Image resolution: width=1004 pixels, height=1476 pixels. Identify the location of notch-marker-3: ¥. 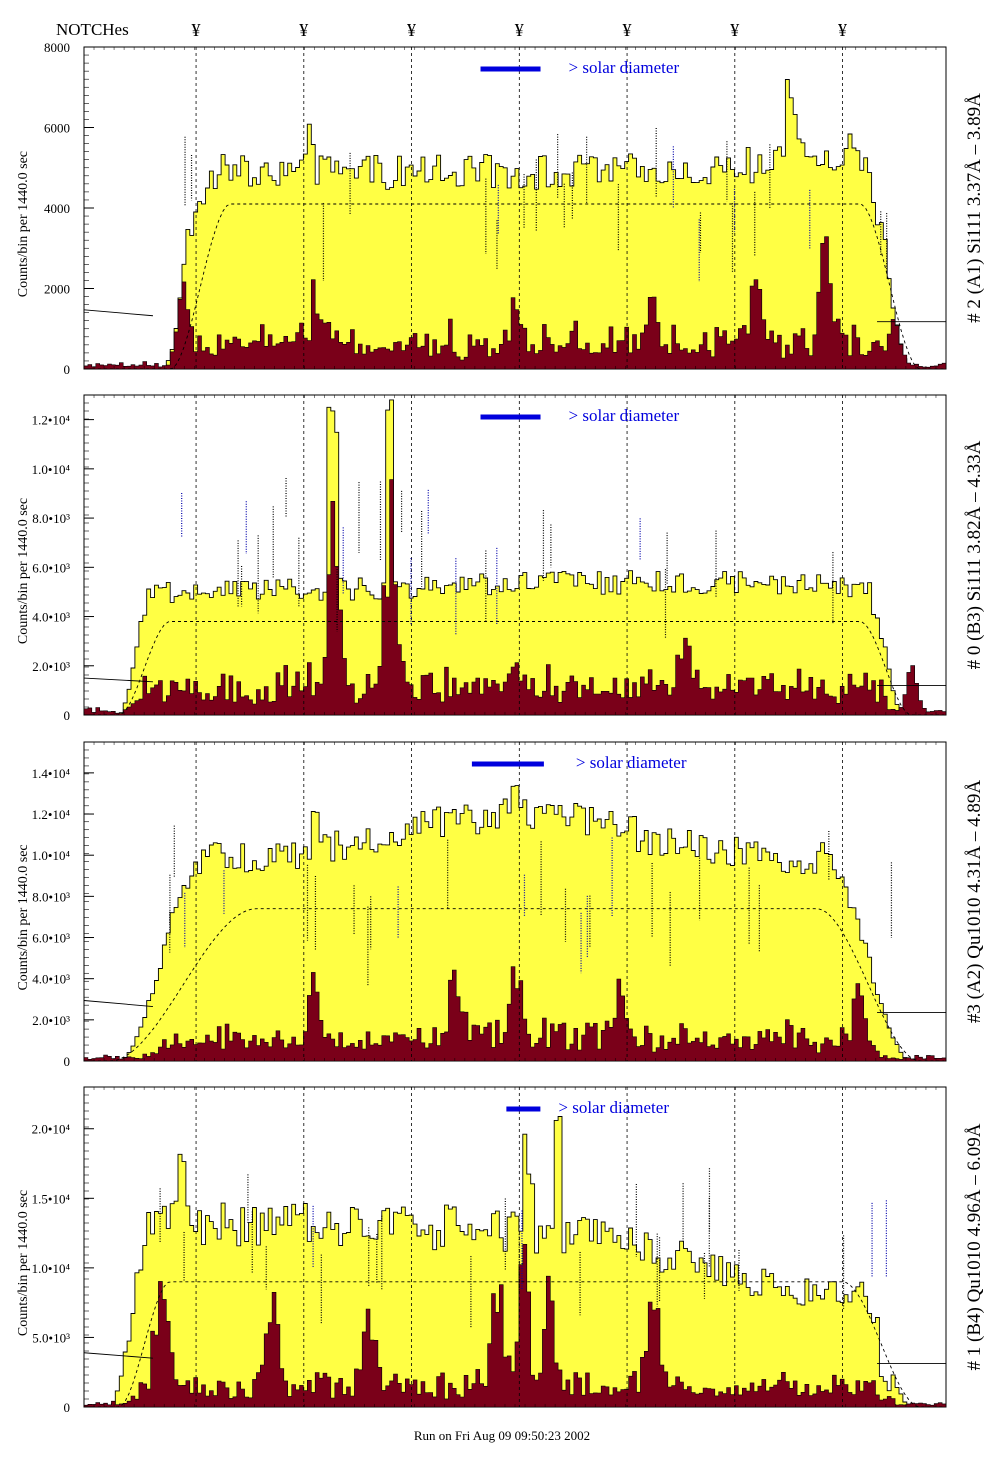
(411, 30).